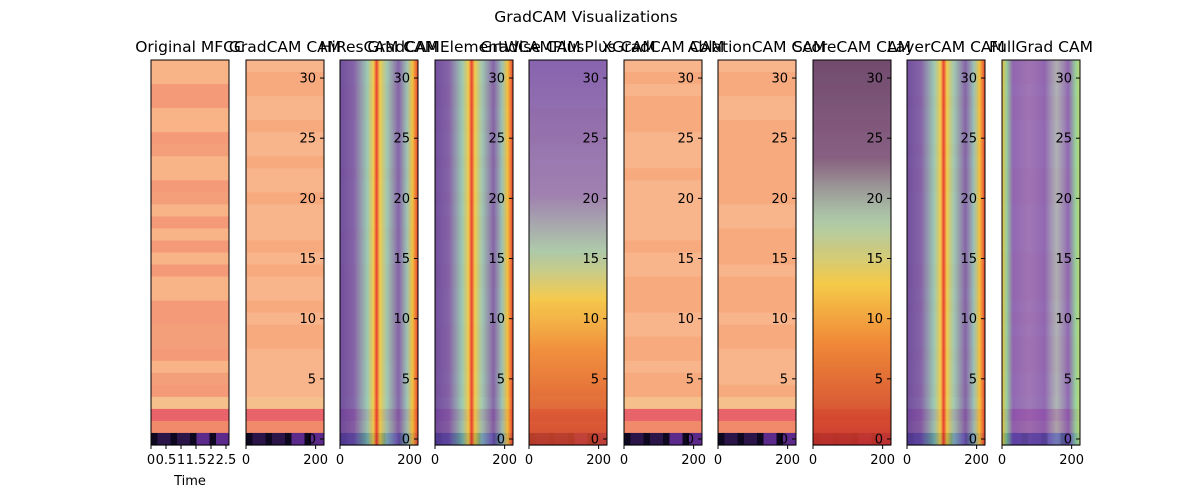 This screenshot has height=500, width=1200. What do you see at coordinates (567, 47) in the screenshot?
I see `panel-title: GradCAMPlusPlus CAM` at bounding box center [567, 47].